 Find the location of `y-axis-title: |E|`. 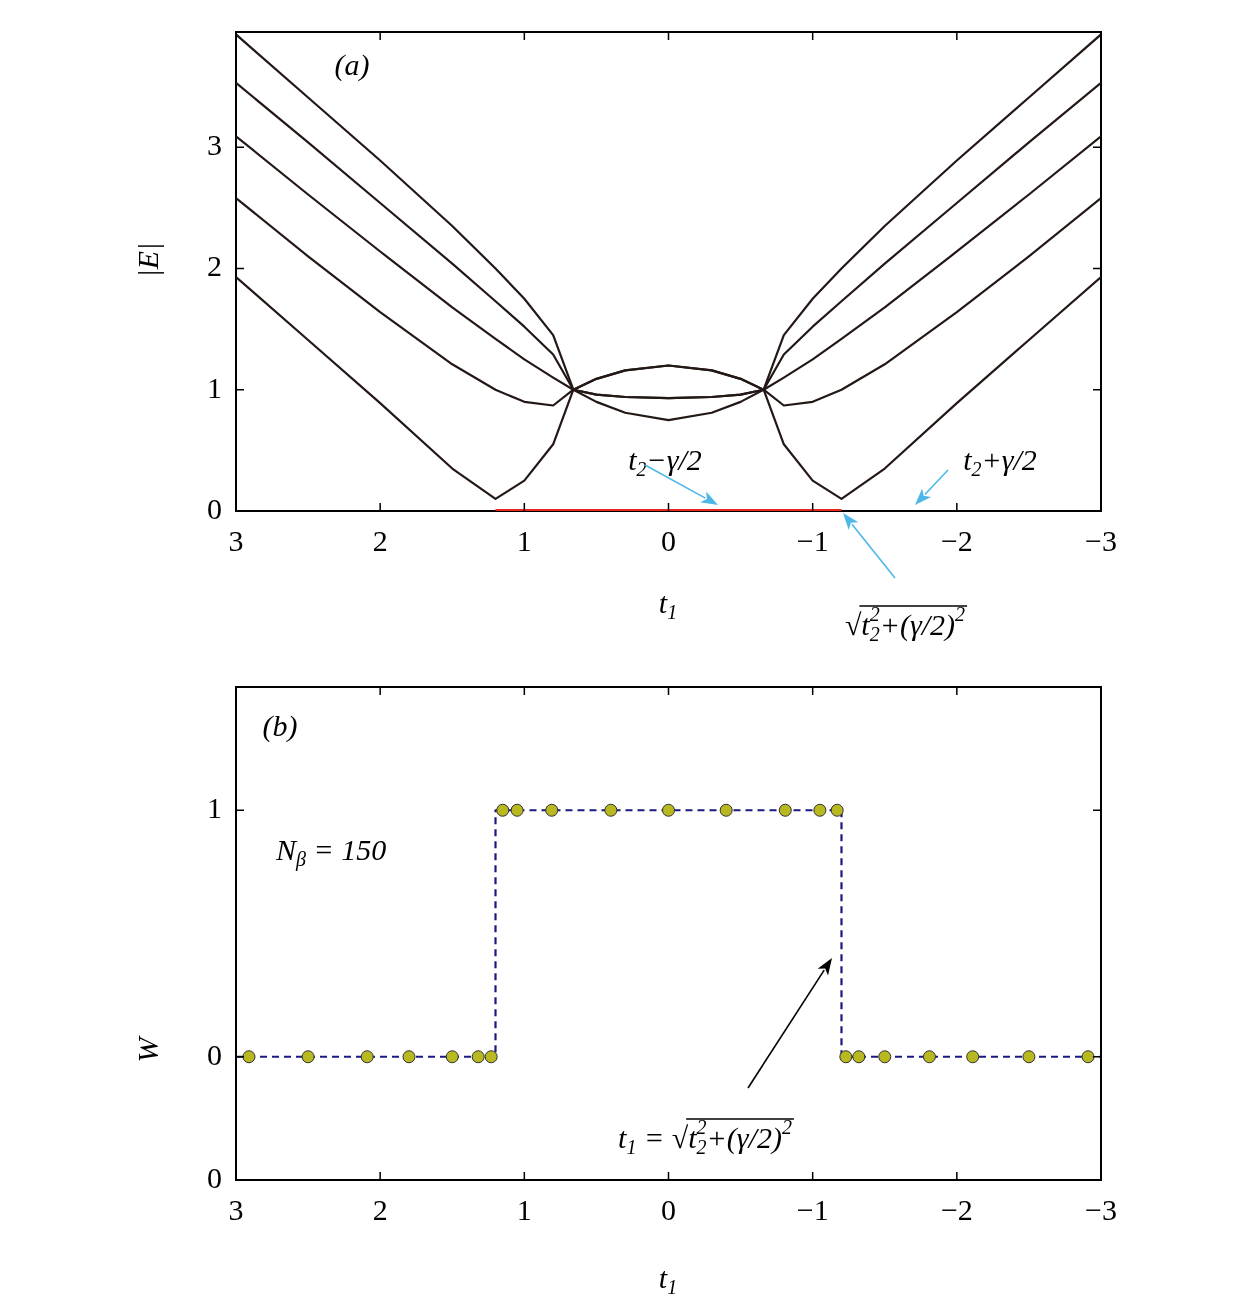

y-axis-title: |E| is located at coordinates (147, 260).